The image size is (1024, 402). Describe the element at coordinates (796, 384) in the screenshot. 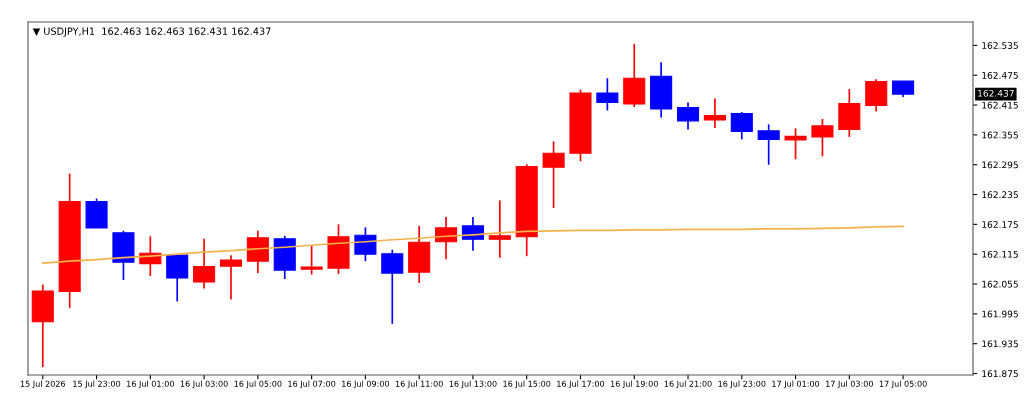

I see `x-tick-label: 17 Jul 01:00` at that location.